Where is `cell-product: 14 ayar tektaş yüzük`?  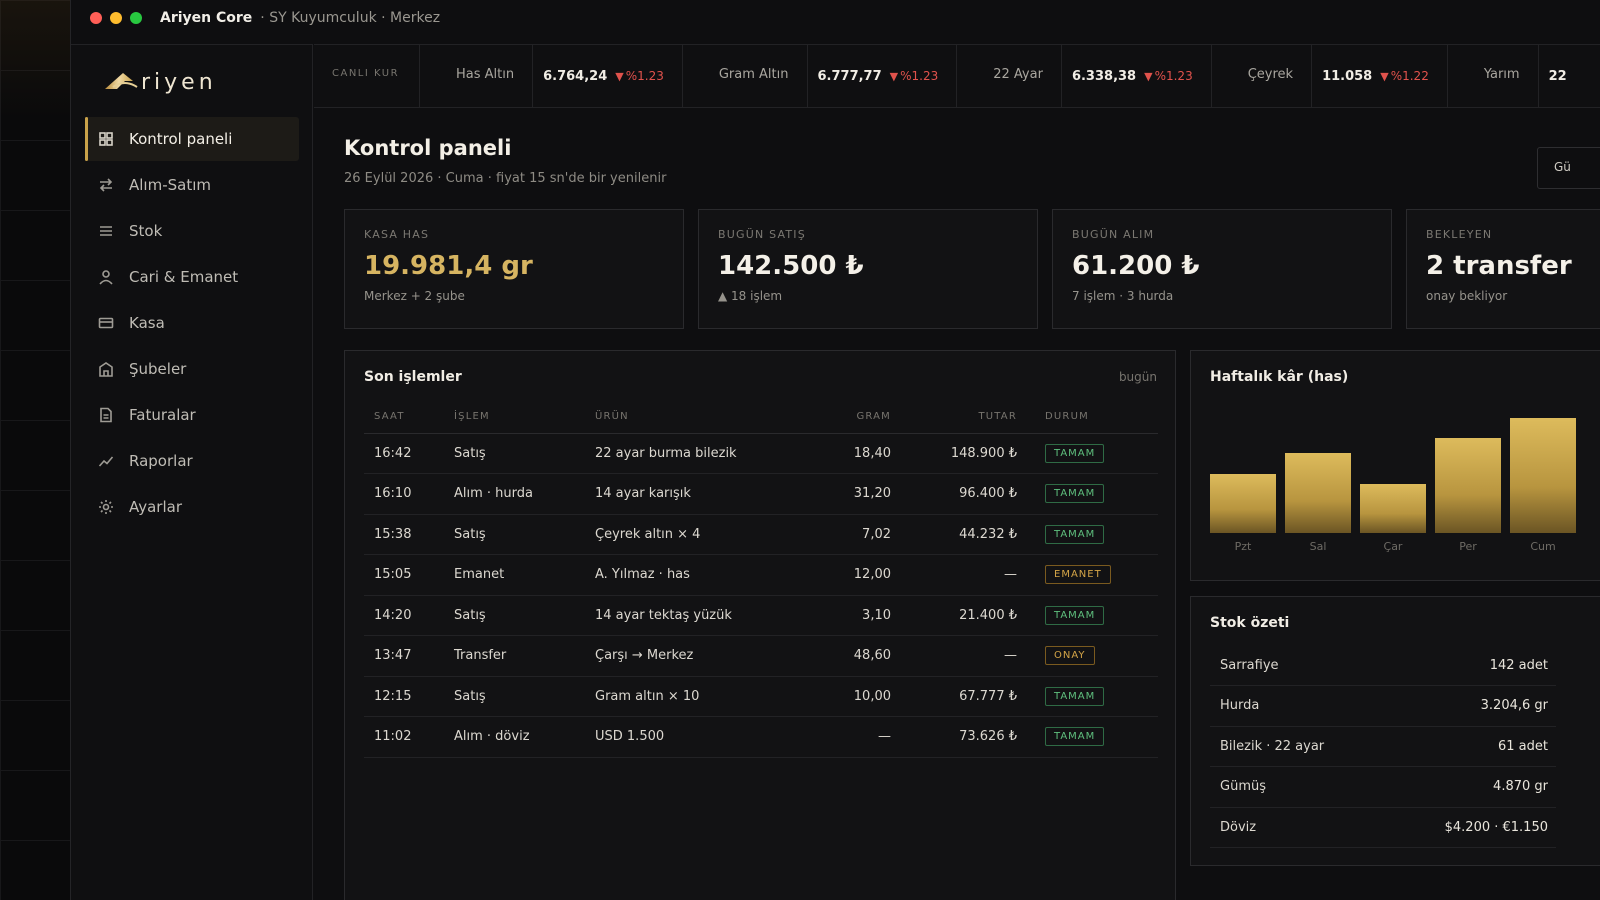 cell-product: 14 ayar tektaş yüzük is located at coordinates (692, 615).